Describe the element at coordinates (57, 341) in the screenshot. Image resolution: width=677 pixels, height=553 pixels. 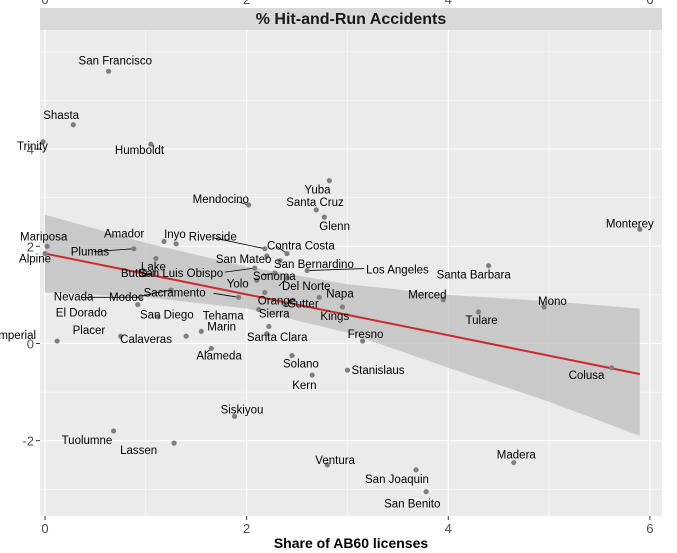
I see `point-imperial` at that location.